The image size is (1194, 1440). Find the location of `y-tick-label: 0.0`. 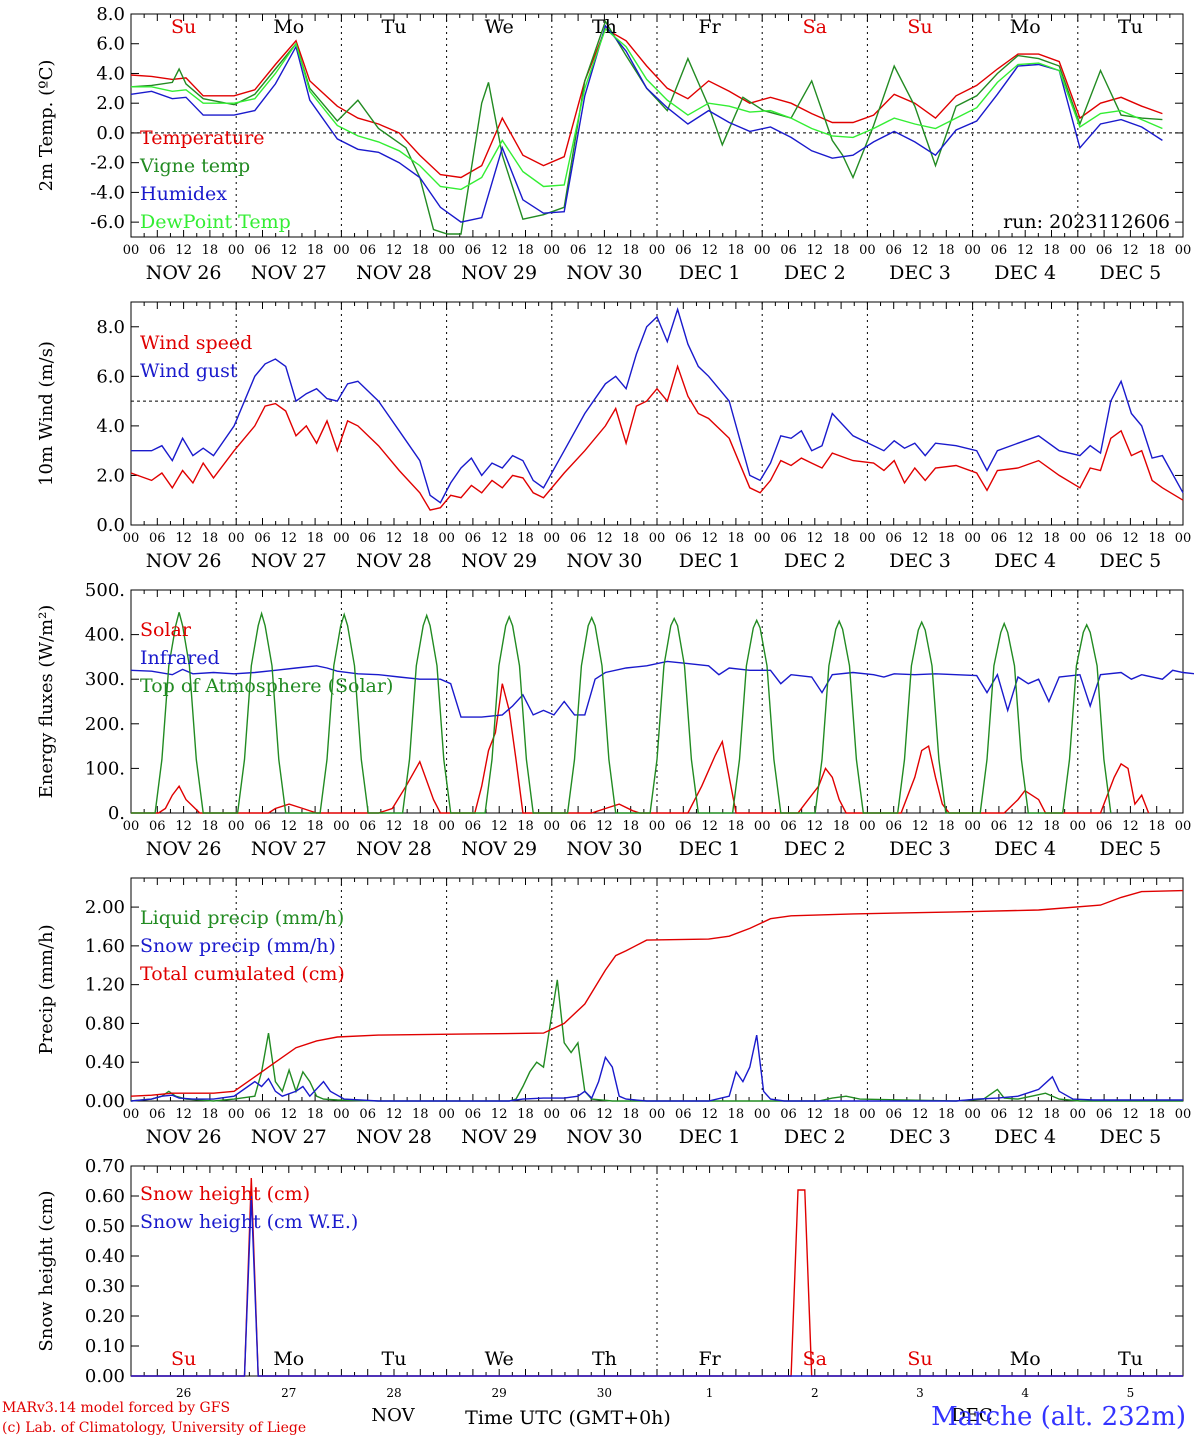

y-tick-label: 0.0 is located at coordinates (110, 133).